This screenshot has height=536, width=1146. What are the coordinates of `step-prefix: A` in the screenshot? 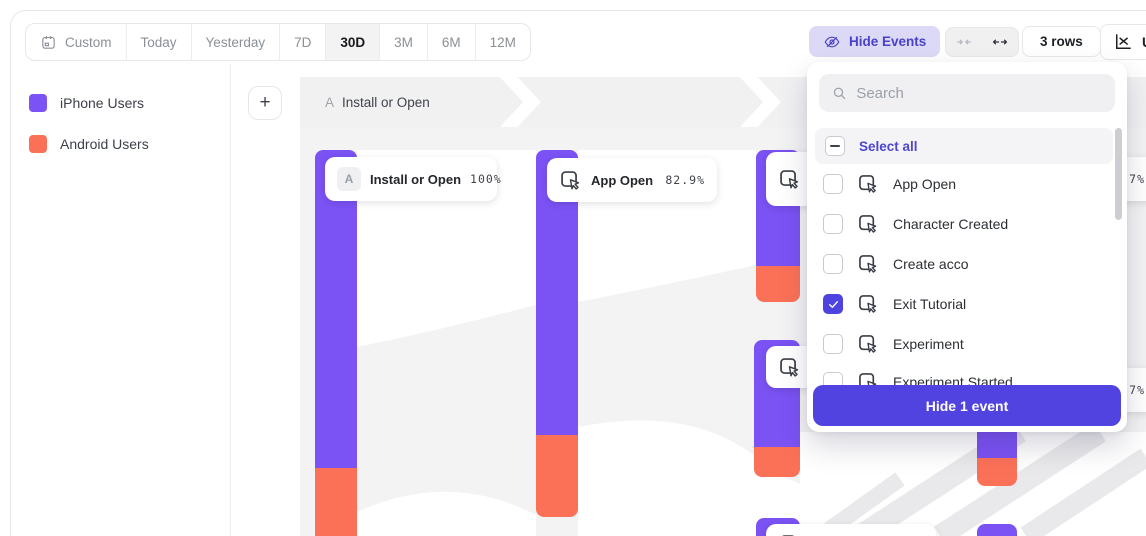 It's located at (330, 102).